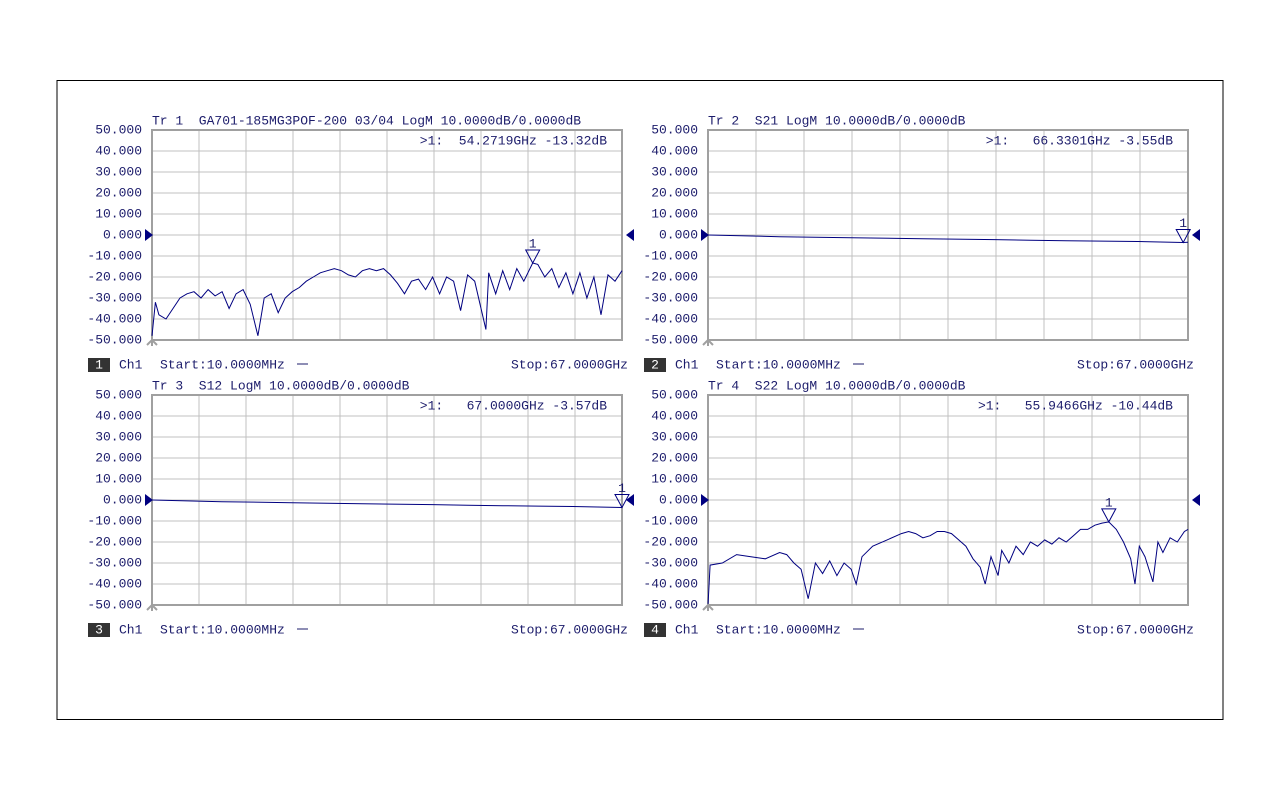  I want to click on trace-title: Tr 3 S12 LogM 10.0000dB/0.0000dB, so click(281, 385).